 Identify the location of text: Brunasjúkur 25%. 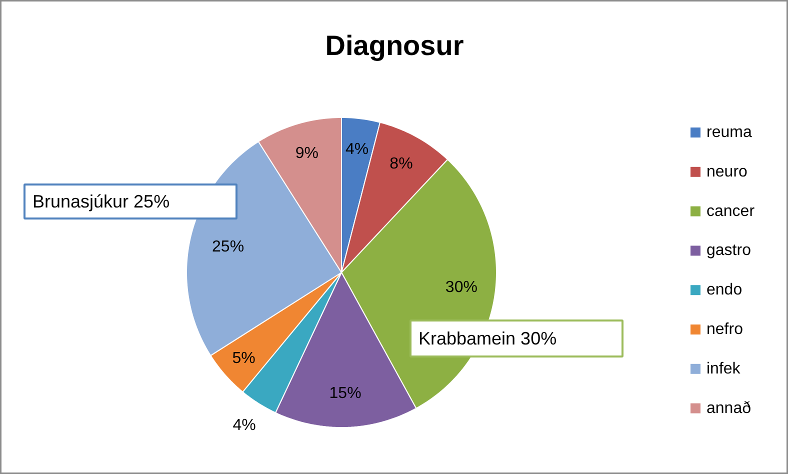
(101, 202).